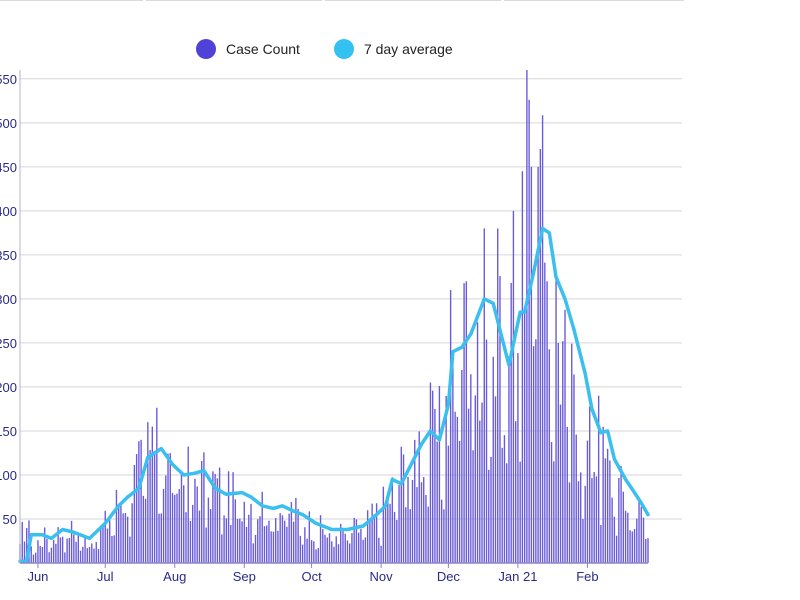 Image resolution: width=800 pixels, height=600 pixels. What do you see at coordinates (393, 49) in the screenshot?
I see `legend-item-7-day-average: 7 day average` at bounding box center [393, 49].